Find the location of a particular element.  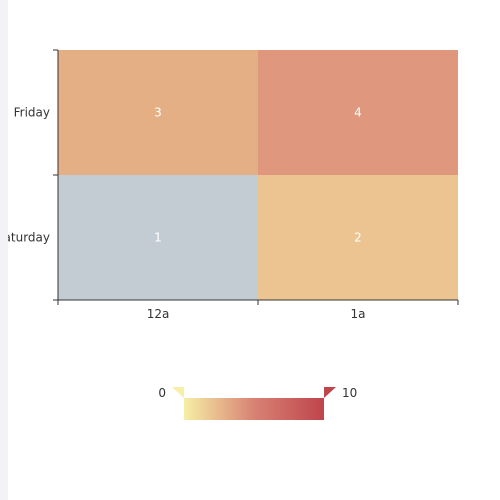

visual-map-max-handle is located at coordinates (330, 392).